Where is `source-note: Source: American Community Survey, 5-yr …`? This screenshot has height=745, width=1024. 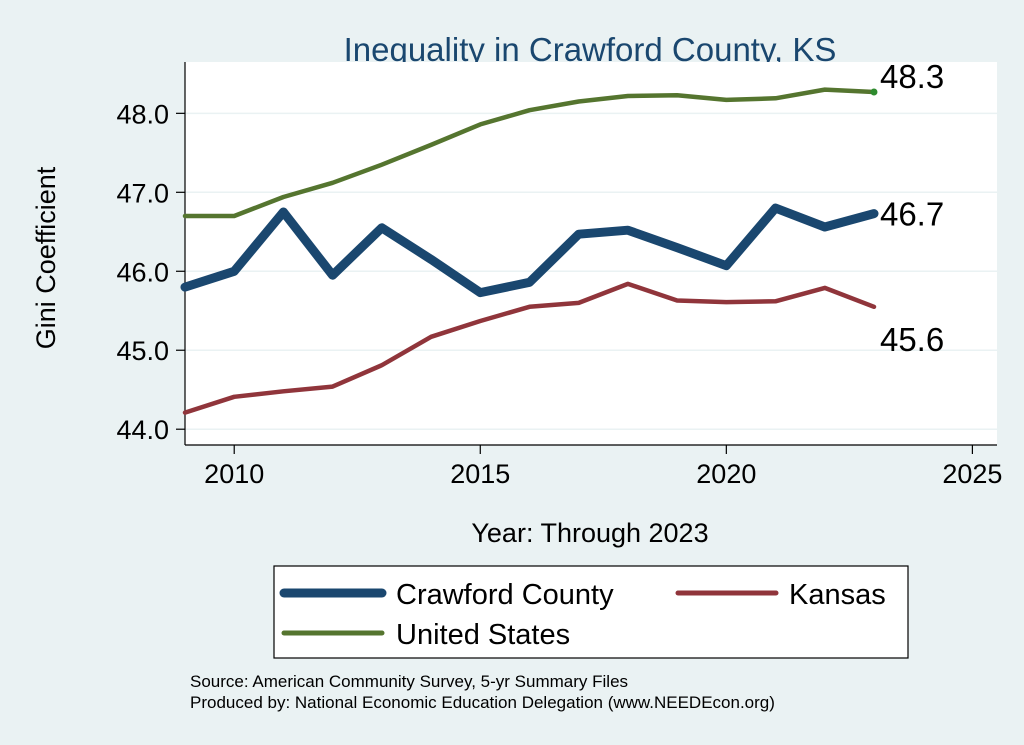 source-note: Source: American Community Survey, 5-yr … is located at coordinates (409, 681).